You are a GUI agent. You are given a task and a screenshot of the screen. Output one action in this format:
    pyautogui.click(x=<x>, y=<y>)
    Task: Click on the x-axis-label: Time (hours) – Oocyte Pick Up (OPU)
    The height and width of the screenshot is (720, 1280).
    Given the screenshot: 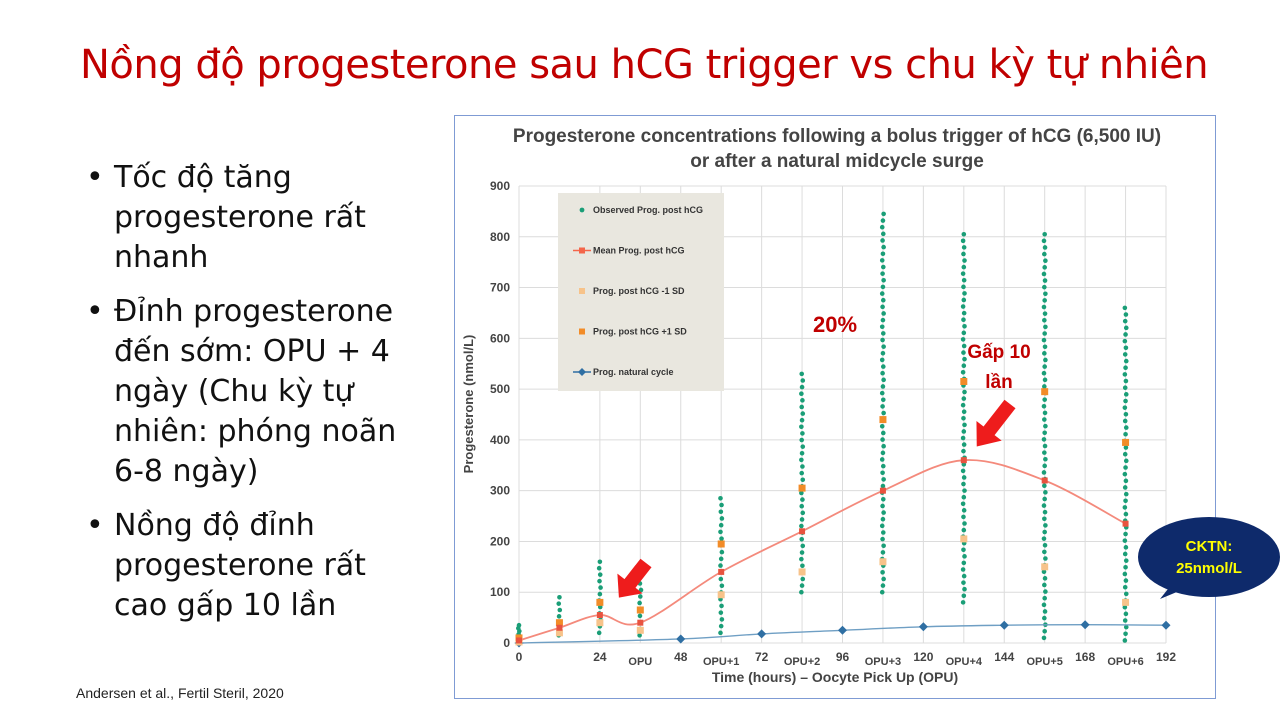 What is the action you would take?
    pyautogui.click(x=835, y=677)
    